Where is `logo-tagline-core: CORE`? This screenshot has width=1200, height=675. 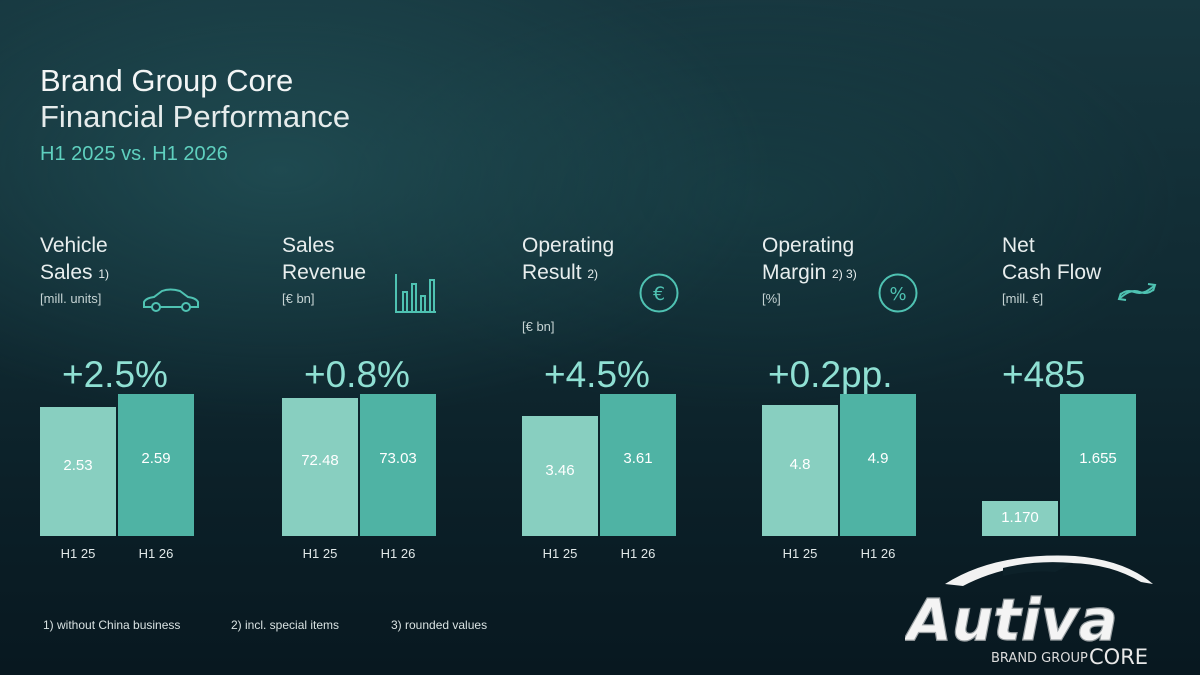
logo-tagline-core: CORE is located at coordinates (1118, 656).